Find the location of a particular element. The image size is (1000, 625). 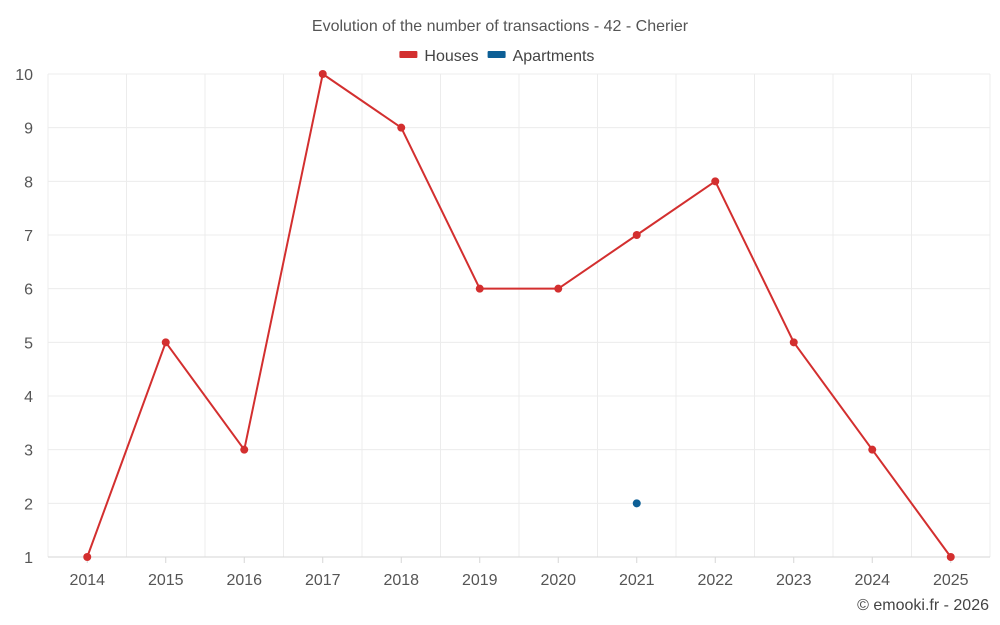

x-tick-label-2025: 2025 is located at coordinates (951, 580).